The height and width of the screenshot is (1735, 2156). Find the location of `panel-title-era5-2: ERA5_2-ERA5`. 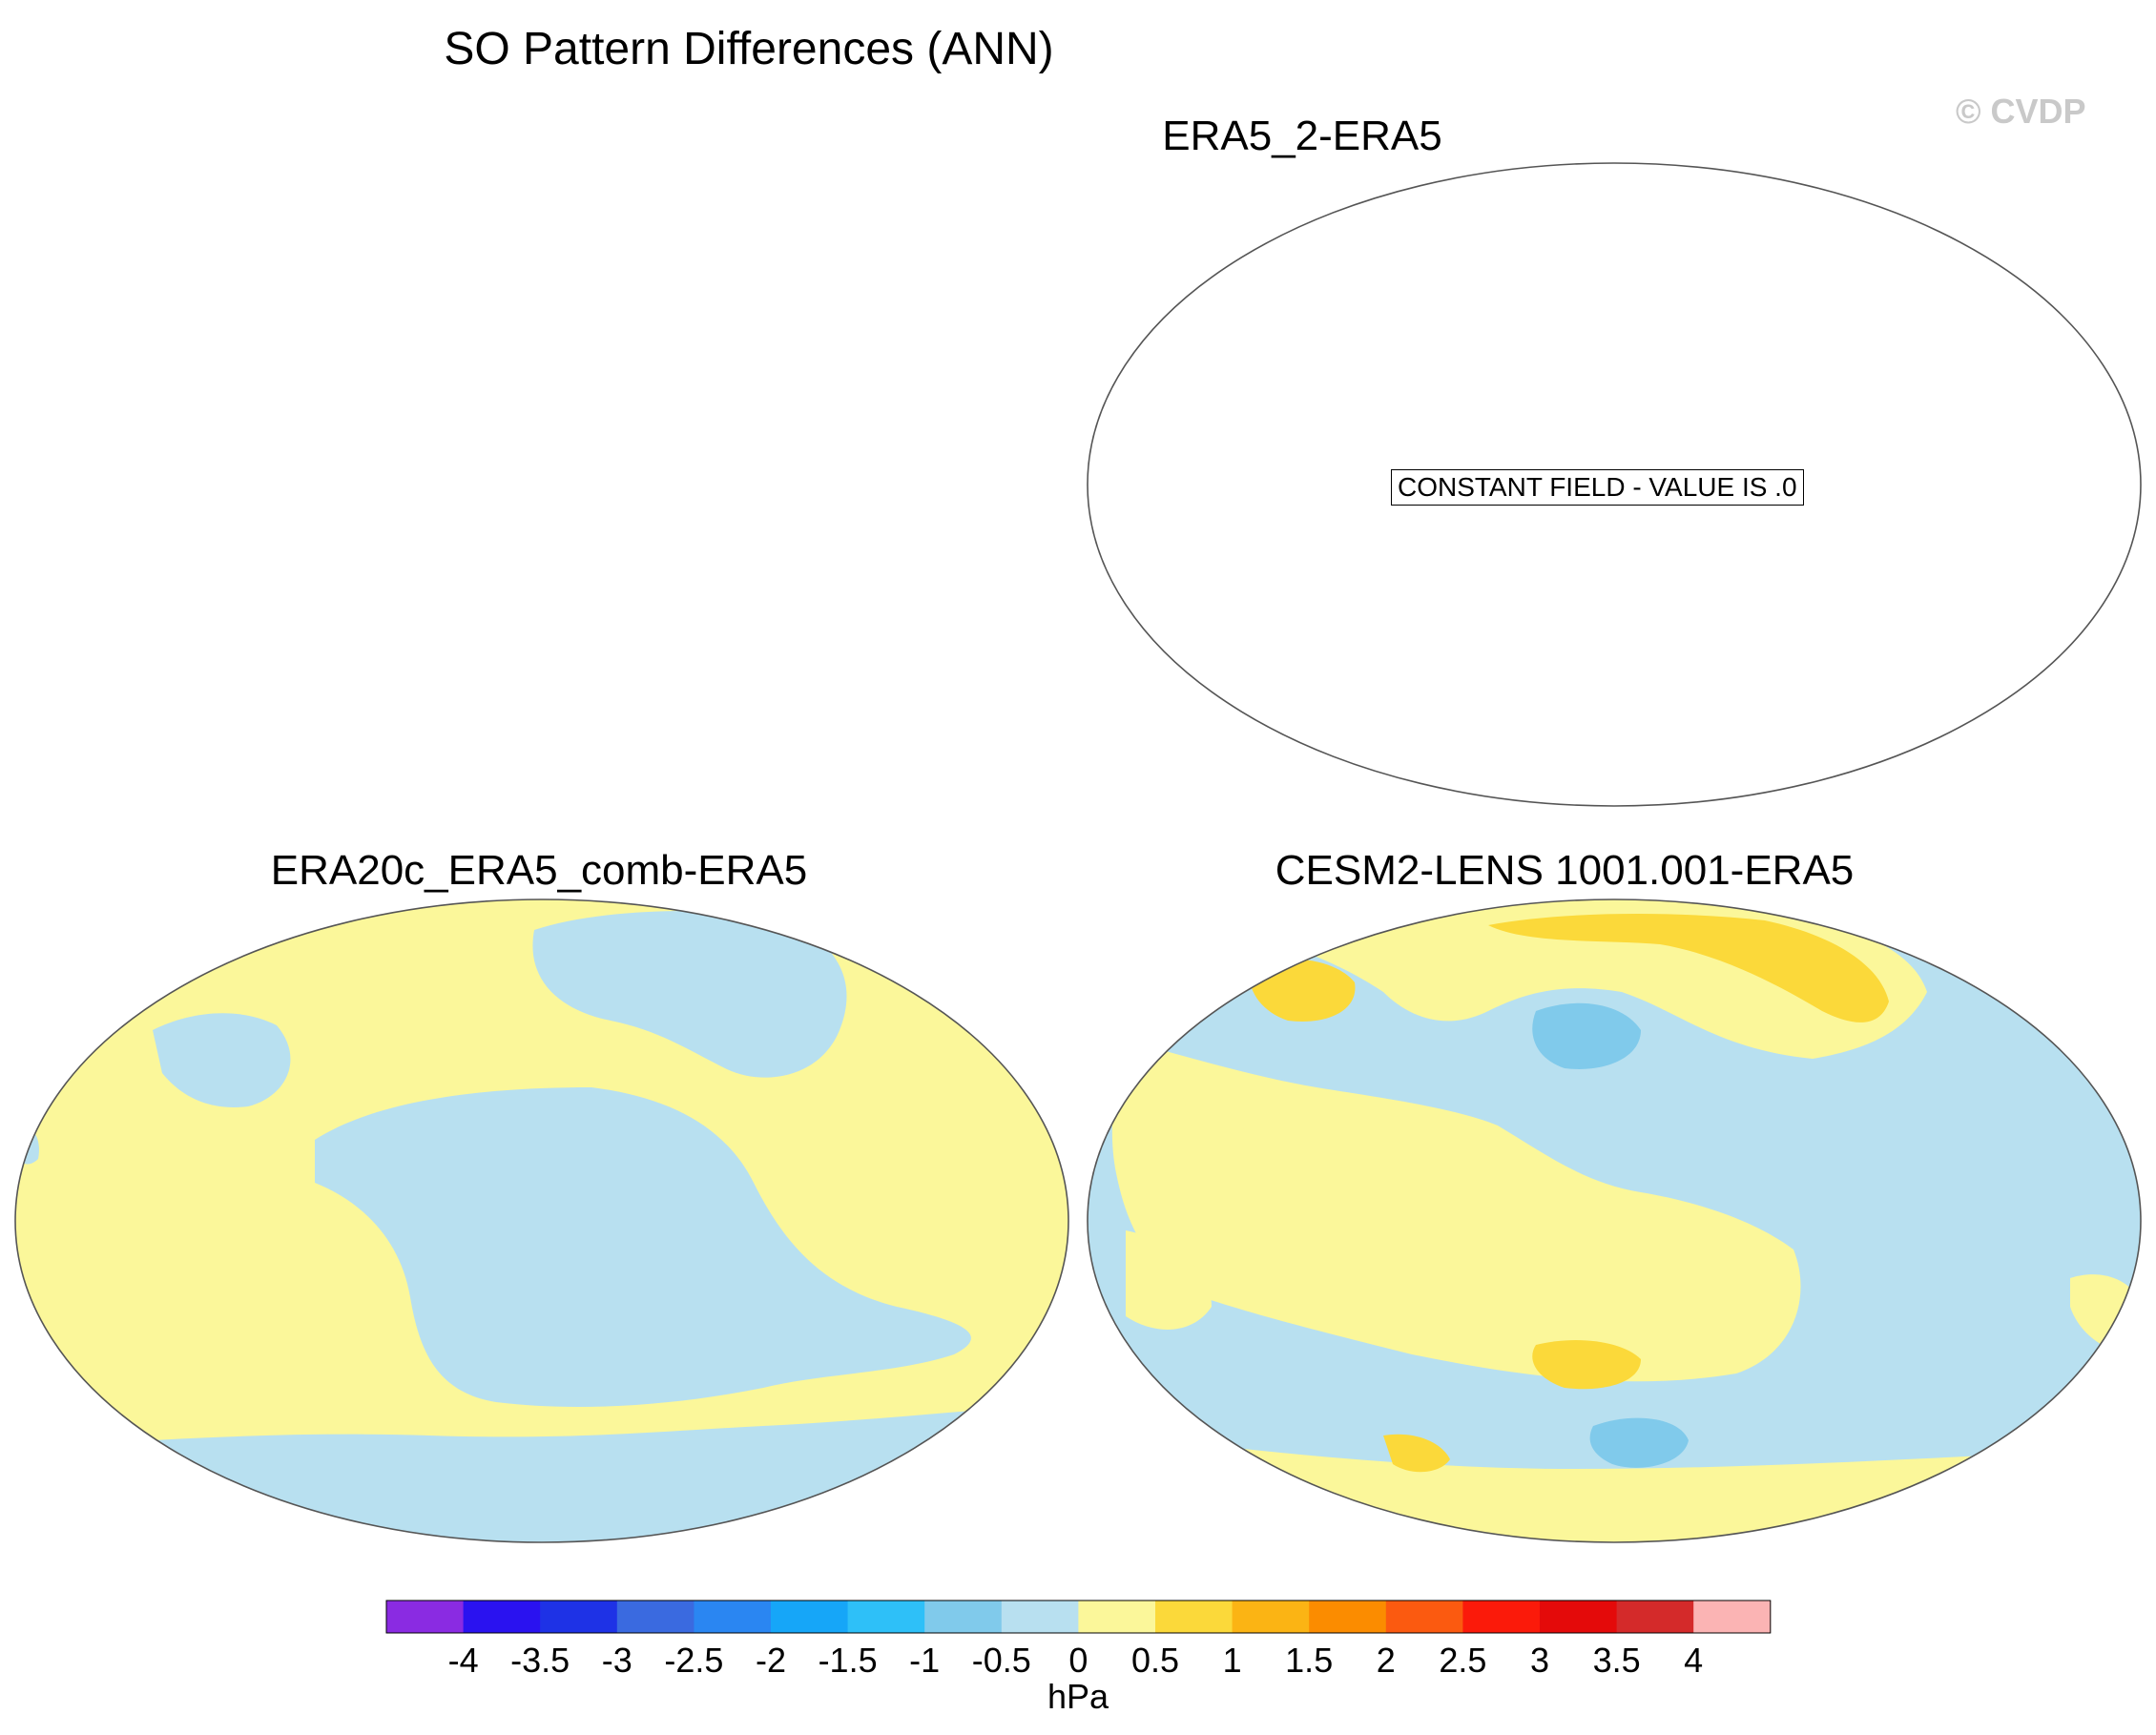

panel-title-era5-2: ERA5_2-ERA5 is located at coordinates (1302, 136).